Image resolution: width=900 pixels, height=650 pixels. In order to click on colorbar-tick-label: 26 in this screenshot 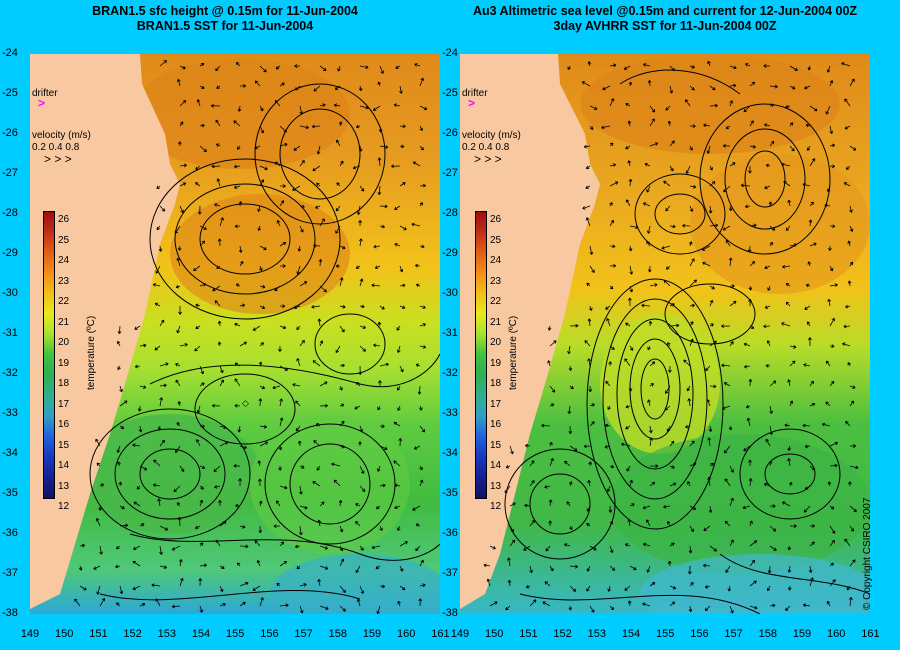, I will do `click(496, 219)`.